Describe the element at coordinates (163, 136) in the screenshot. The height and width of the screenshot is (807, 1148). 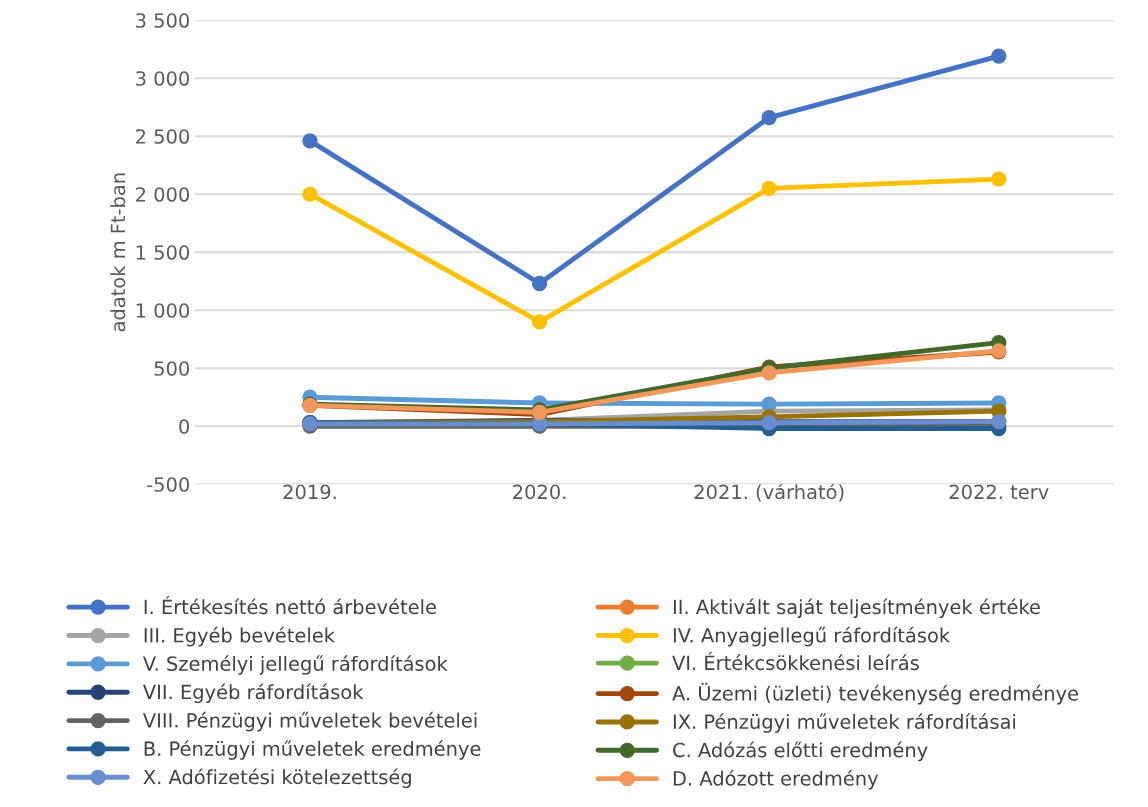
I see `y-tick-label: 2 500` at that location.